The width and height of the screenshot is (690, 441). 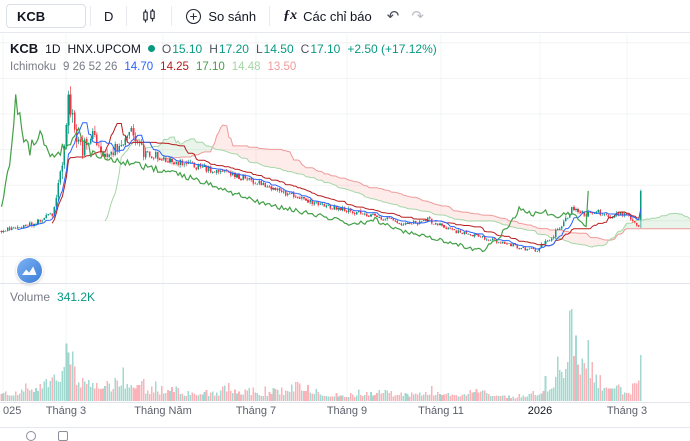 I want to click on indicator-value-lagging: 17.10, so click(x=210, y=67).